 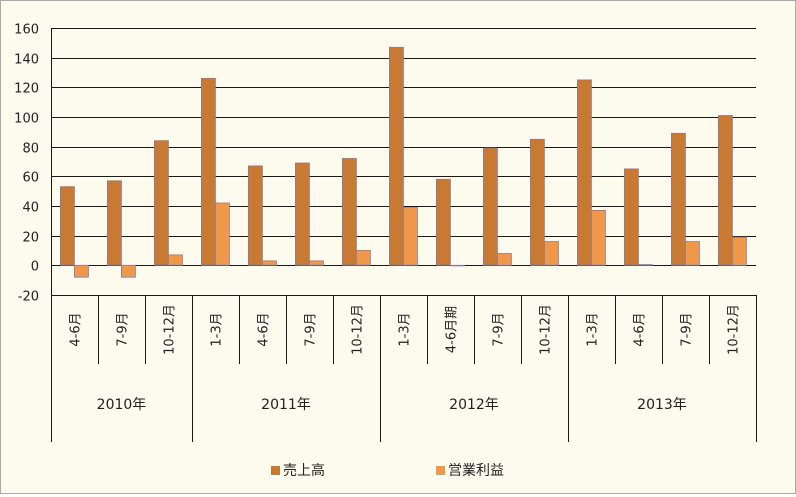 I want to click on axes: -20 0 20 40 60 80 100 120 140 160, so click(x=33, y=232).